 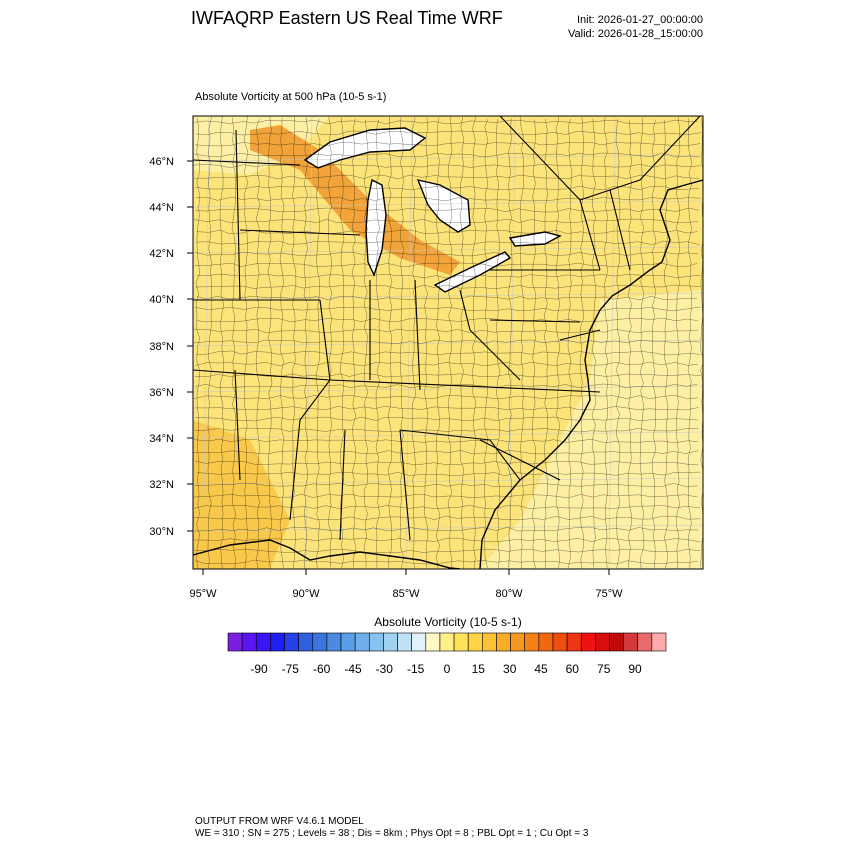 What do you see at coordinates (353, 669) in the screenshot?
I see `colorbar-tick-label: -45` at bounding box center [353, 669].